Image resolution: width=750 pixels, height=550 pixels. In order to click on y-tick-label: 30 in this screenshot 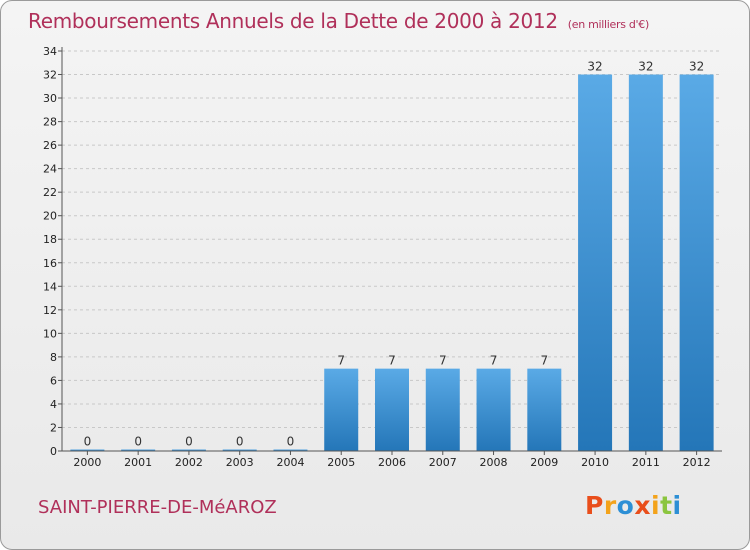, I will do `click(50, 98)`.